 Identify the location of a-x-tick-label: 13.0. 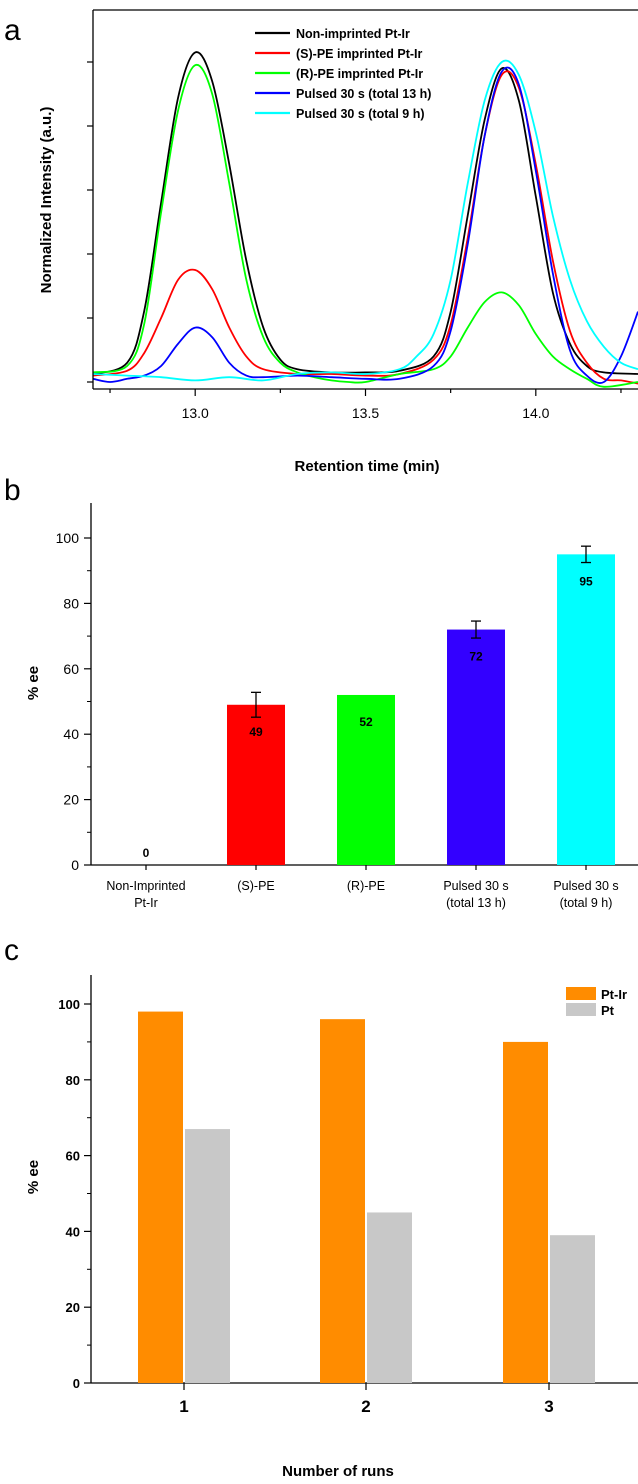
(195, 413).